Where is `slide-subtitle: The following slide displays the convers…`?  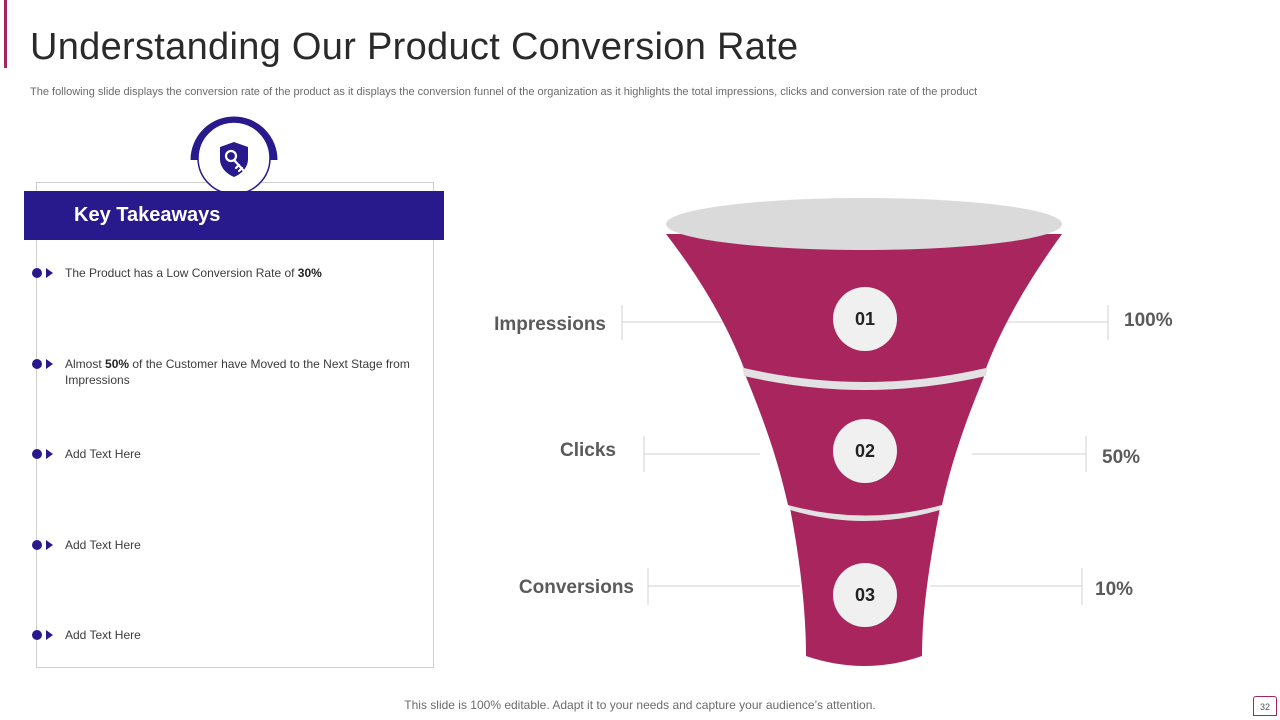
slide-subtitle: The following slide displays the convers… is located at coordinates (504, 92).